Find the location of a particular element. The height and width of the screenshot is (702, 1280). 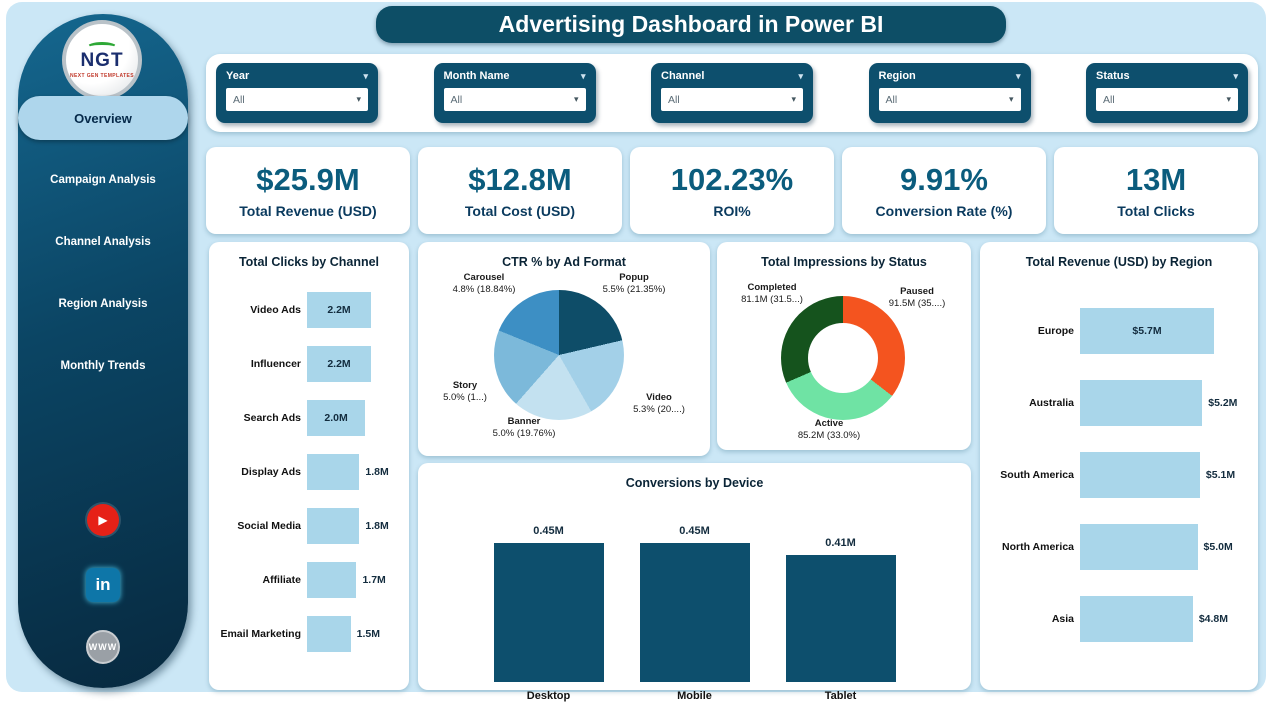

pie-chart is located at coordinates (559, 355).